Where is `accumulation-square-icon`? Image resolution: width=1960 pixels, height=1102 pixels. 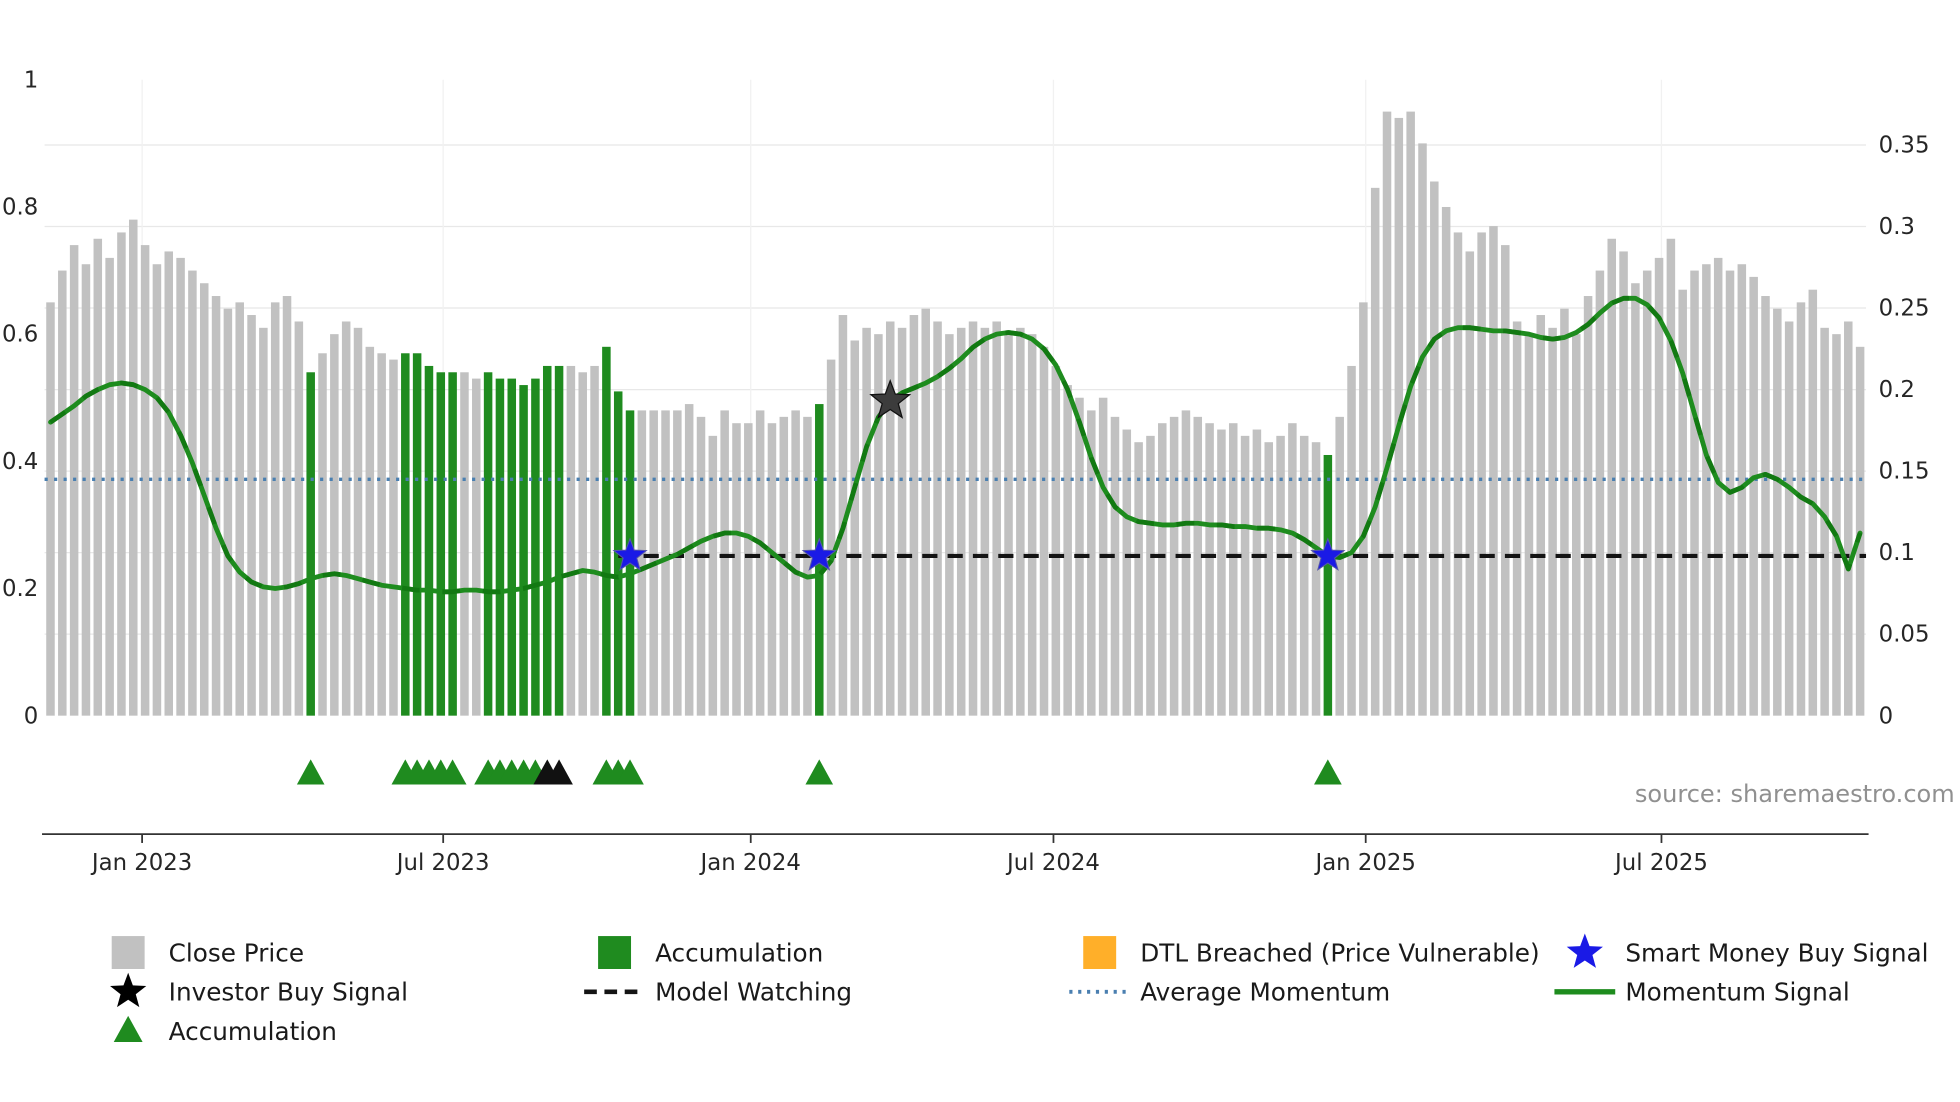 accumulation-square-icon is located at coordinates (615, 952).